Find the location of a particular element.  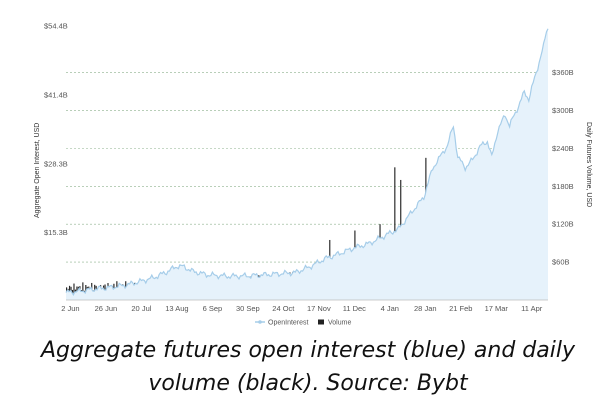

volume-bar is located at coordinates (74, 291).